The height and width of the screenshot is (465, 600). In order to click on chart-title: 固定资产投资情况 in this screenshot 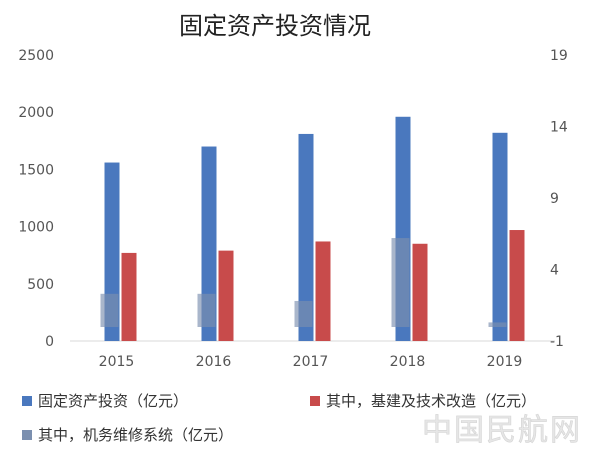, I will do `click(275, 26)`.